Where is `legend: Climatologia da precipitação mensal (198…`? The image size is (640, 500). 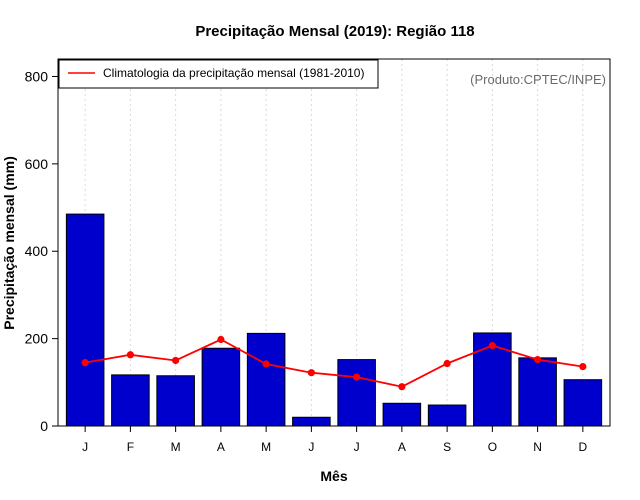 legend: Climatologia da precipitação mensal (198… is located at coordinates (218, 74).